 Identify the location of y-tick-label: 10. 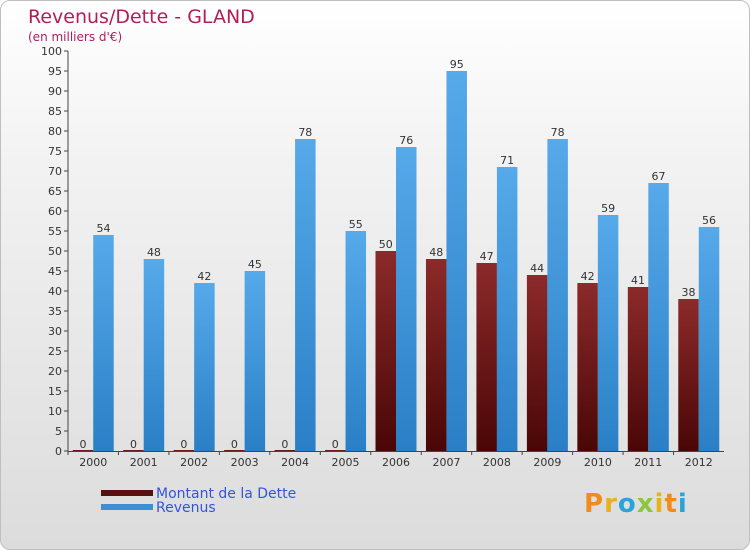
(55, 411).